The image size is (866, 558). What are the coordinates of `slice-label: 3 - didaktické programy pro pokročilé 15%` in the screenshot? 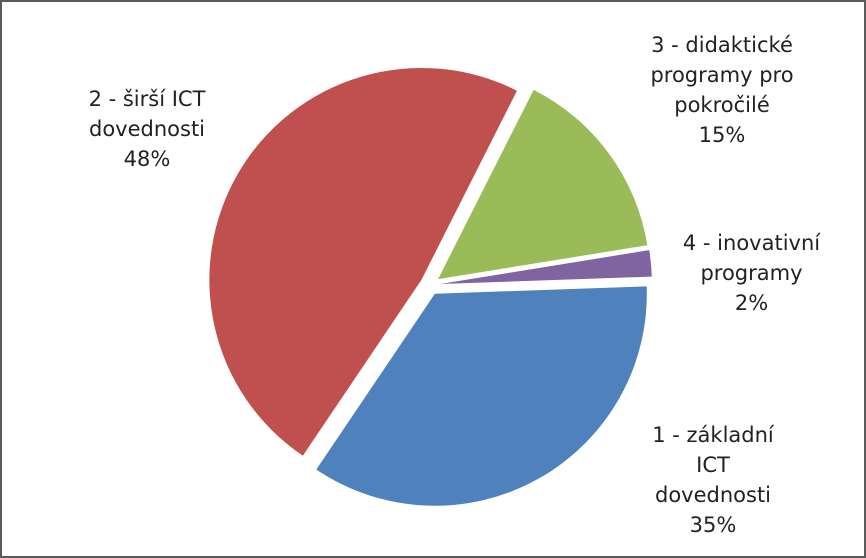 It's located at (722, 90).